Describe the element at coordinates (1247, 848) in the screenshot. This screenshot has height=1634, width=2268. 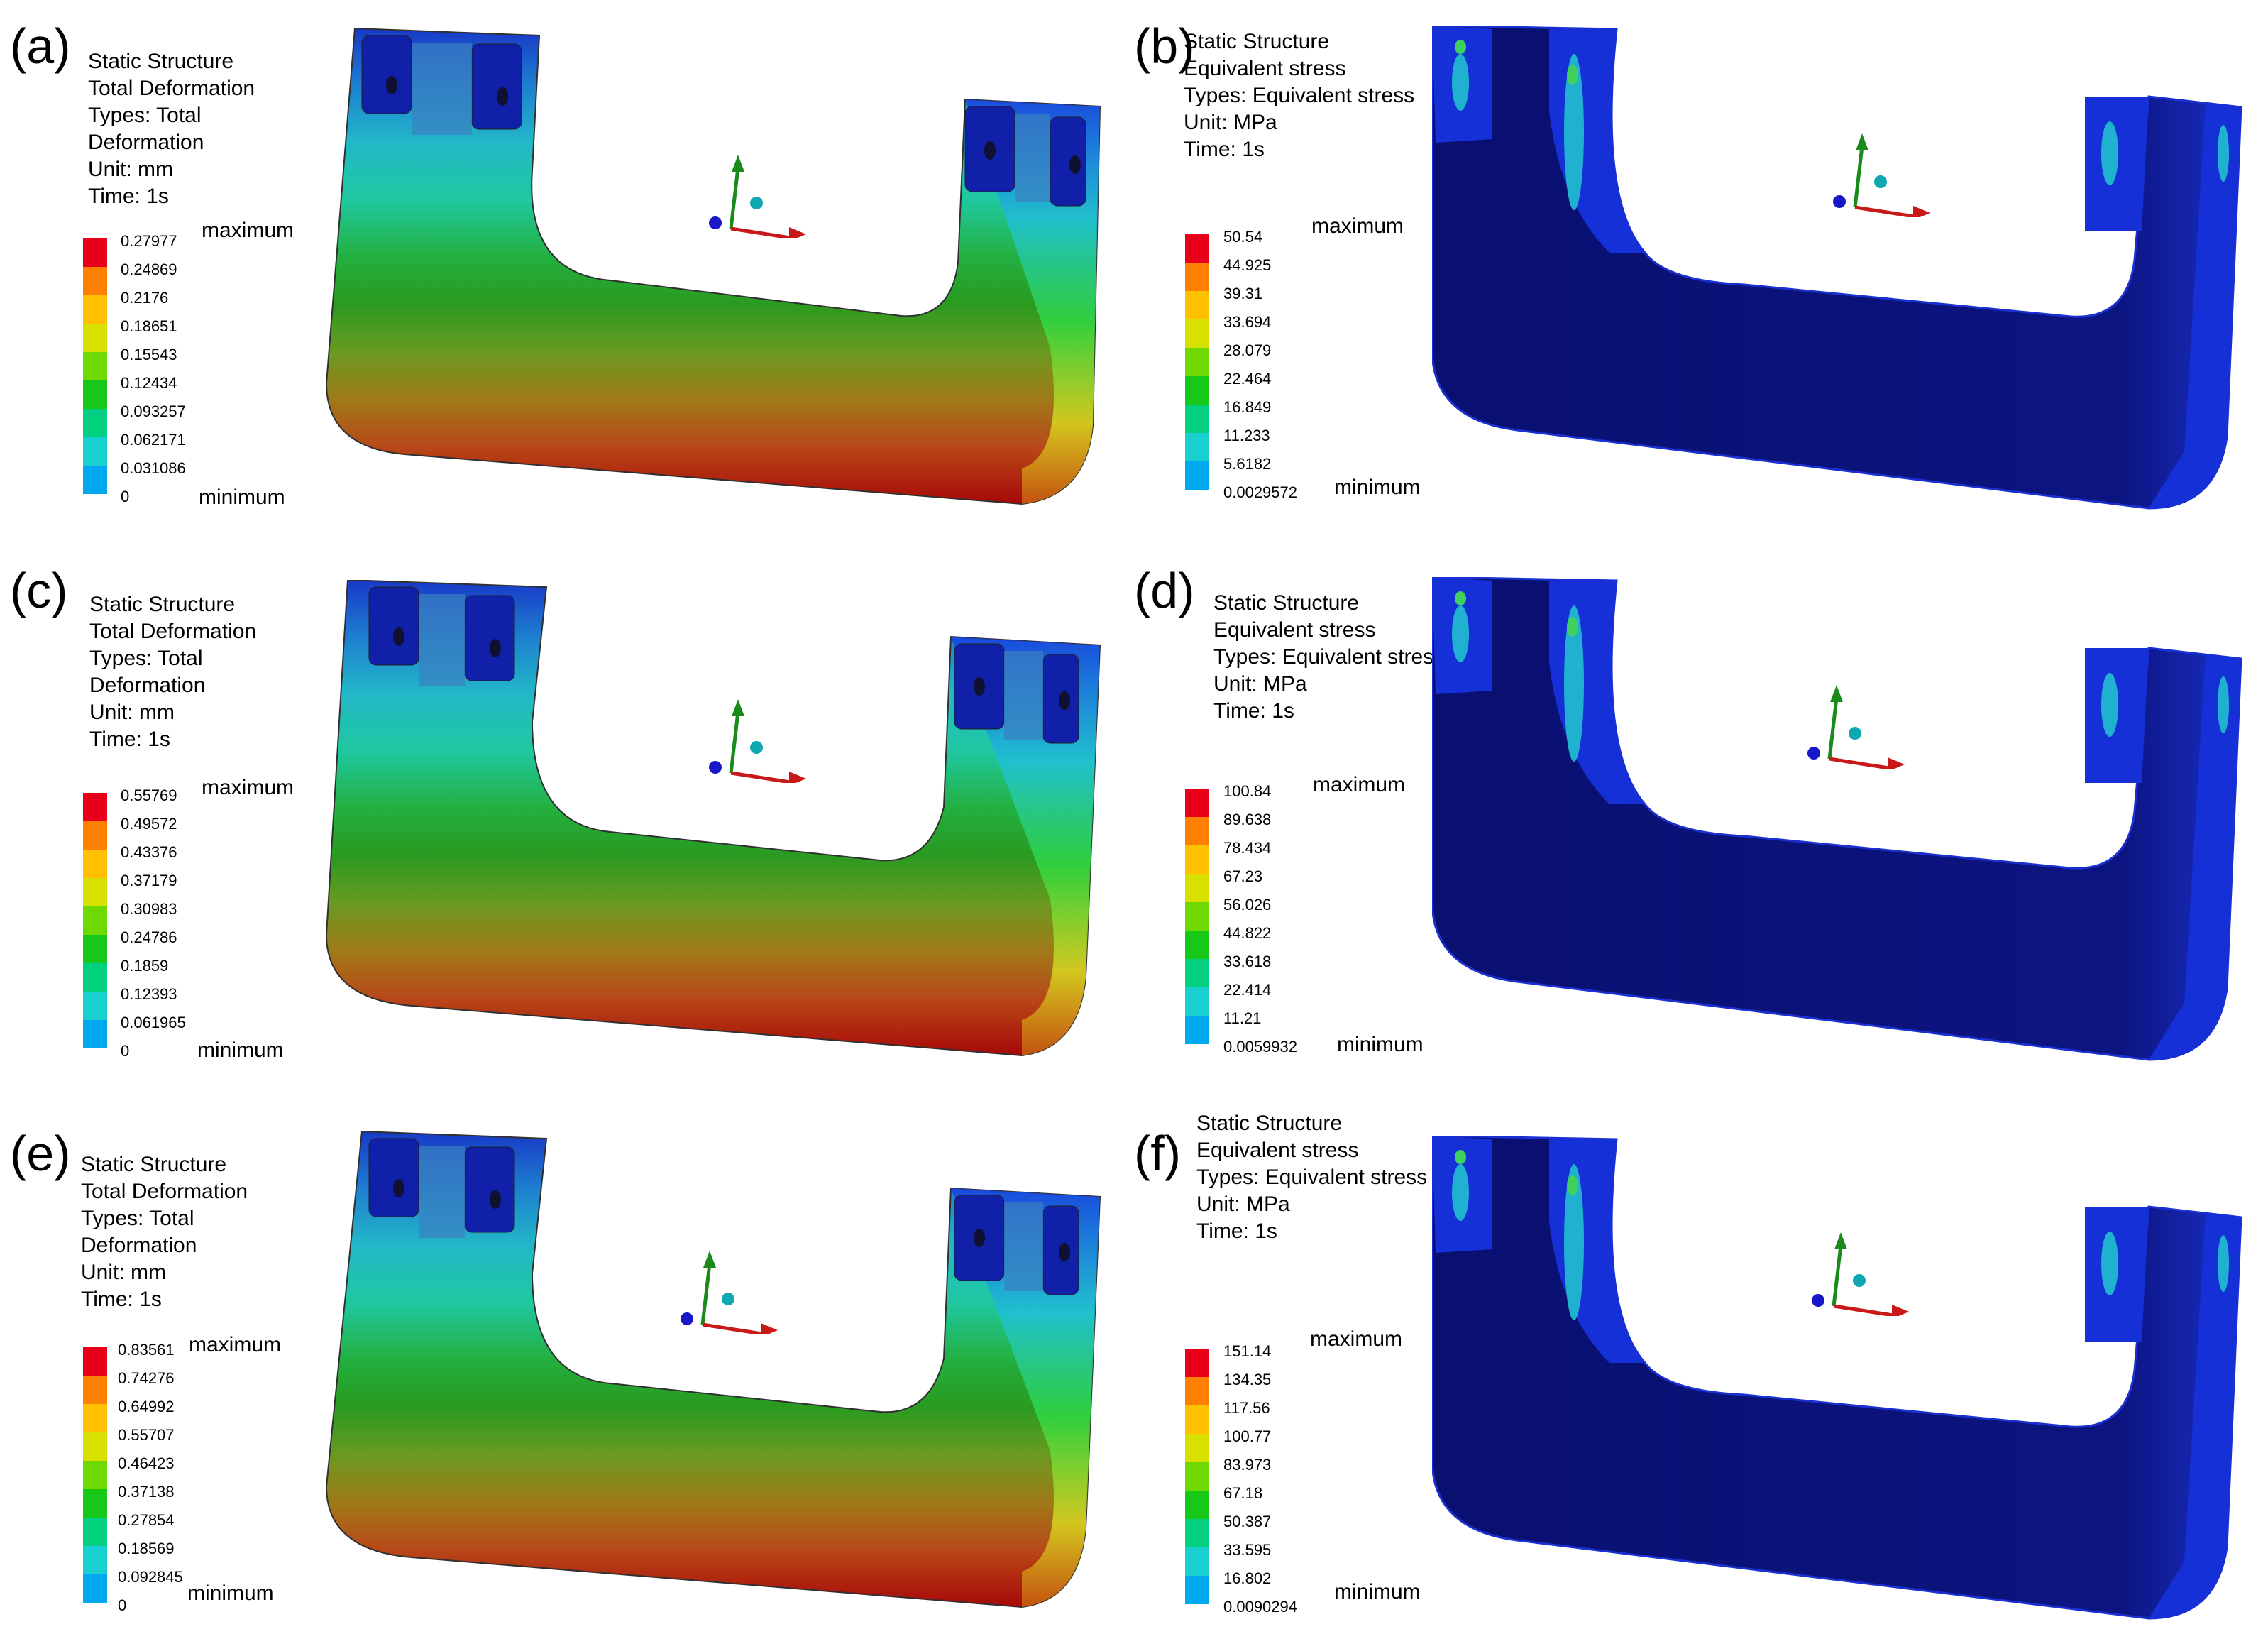
I see `legend-tick: 78.434` at that location.